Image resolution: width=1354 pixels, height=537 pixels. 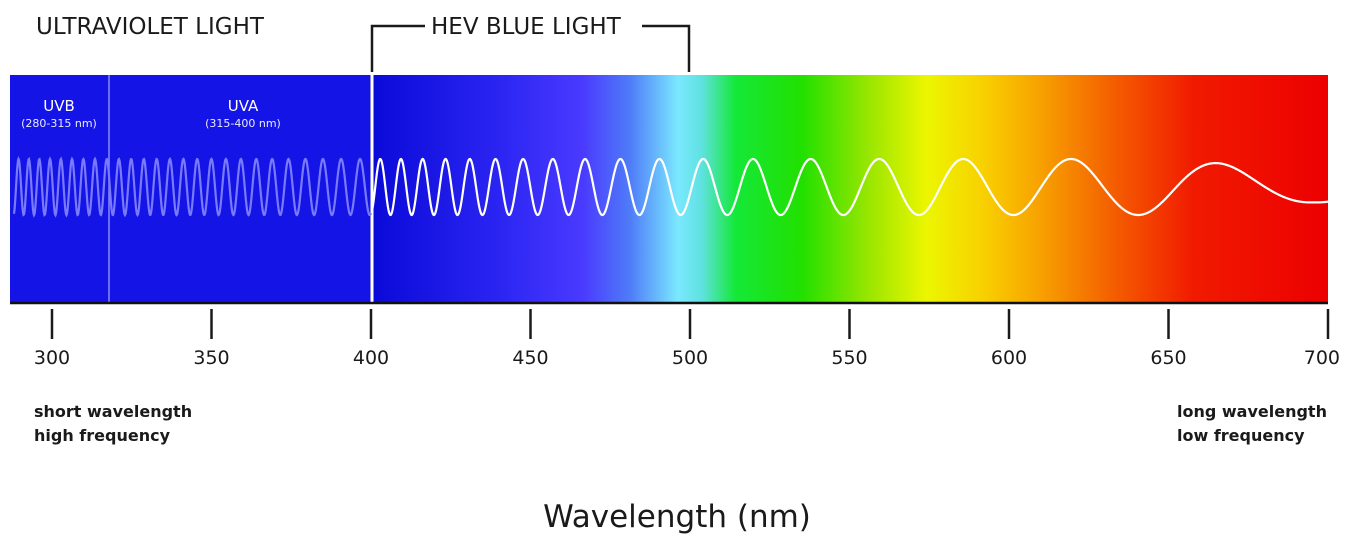 I want to click on tick-label: 350, so click(x=211, y=358).